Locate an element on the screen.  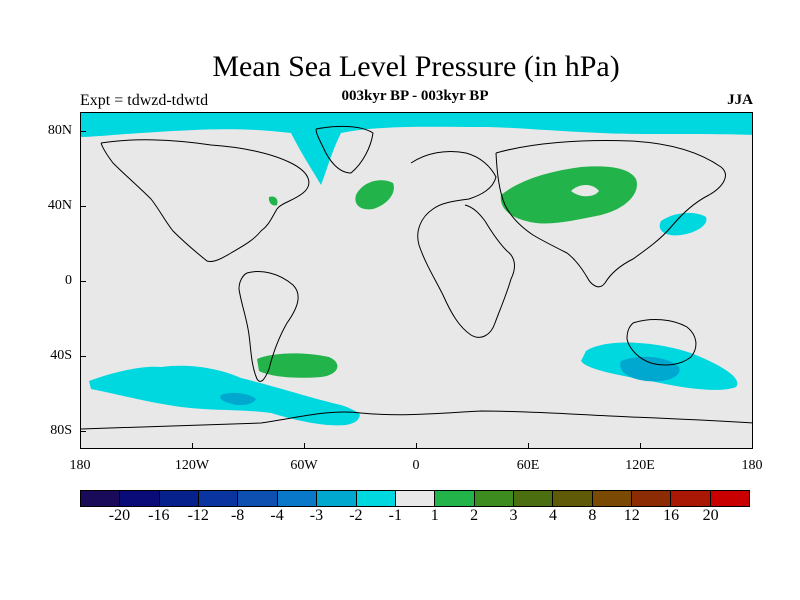
asia-coast is located at coordinates (610, 214).